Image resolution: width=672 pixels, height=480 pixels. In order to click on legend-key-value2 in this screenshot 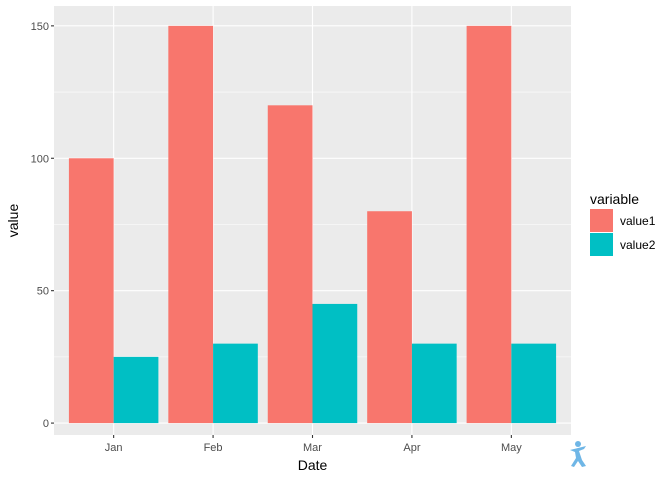, I will do `click(601, 244)`.